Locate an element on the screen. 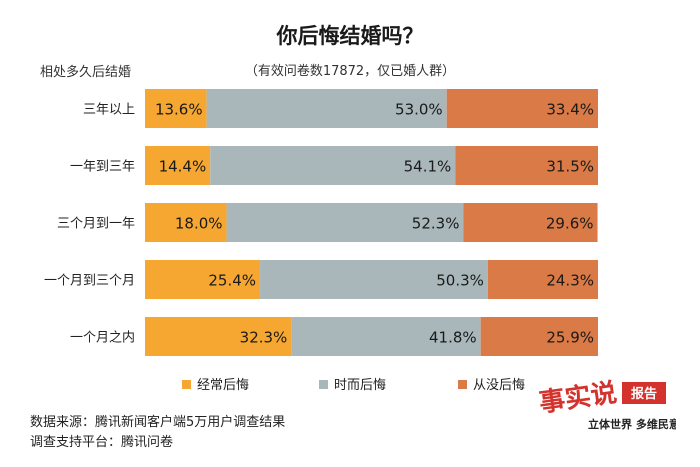  legend-label: 从没后悔 is located at coordinates (499, 385).